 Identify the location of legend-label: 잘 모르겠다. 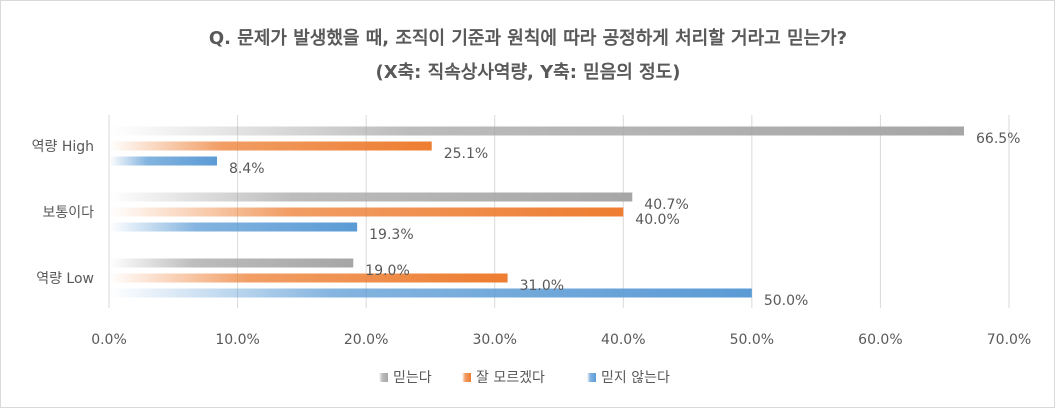
(510, 378).